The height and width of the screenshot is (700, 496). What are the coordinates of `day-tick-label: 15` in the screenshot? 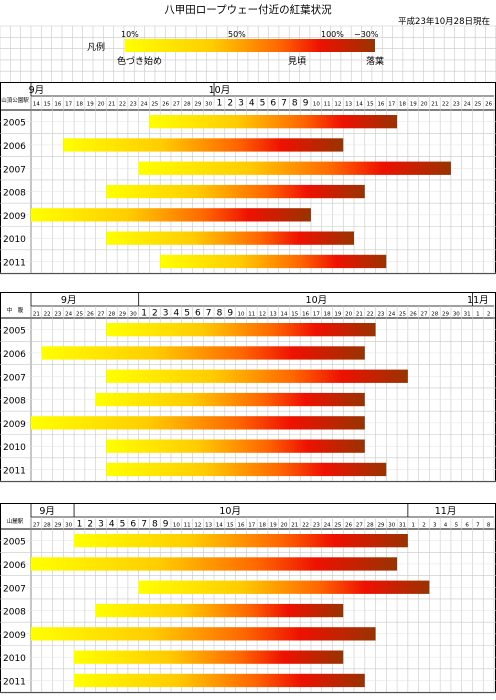 It's located at (47, 105).